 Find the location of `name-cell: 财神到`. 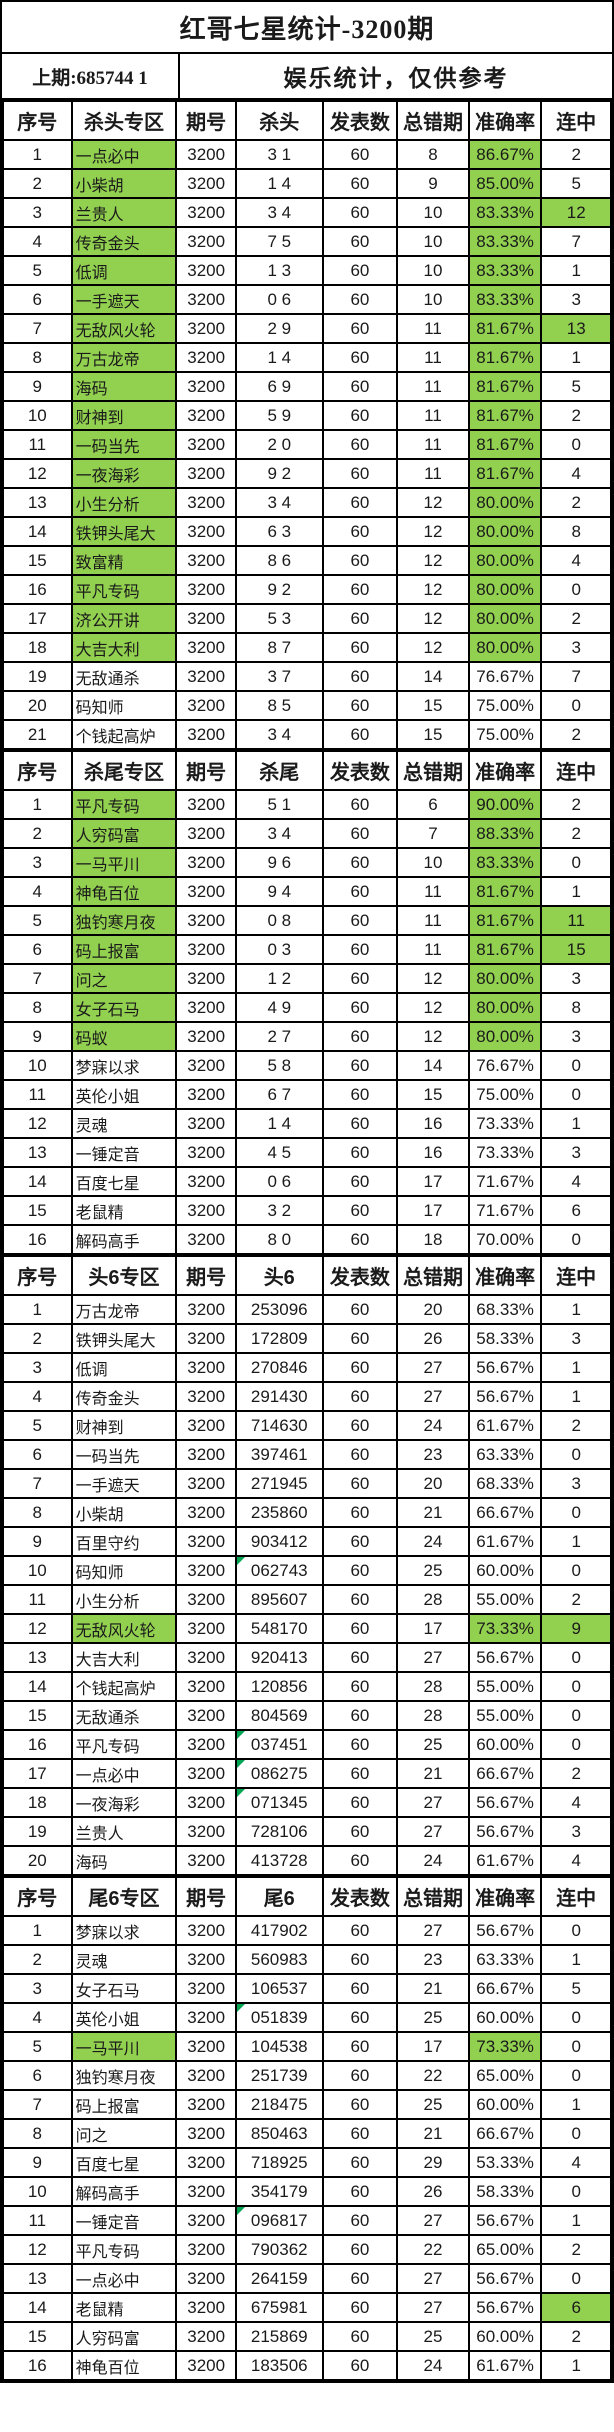

name-cell: 财神到 is located at coordinates (124, 1425).